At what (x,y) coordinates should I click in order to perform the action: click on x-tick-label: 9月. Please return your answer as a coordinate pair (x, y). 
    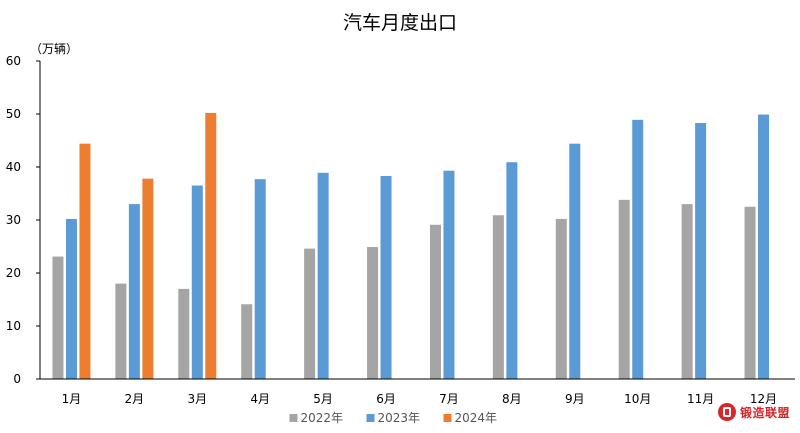
    Looking at the image, I should click on (575, 399).